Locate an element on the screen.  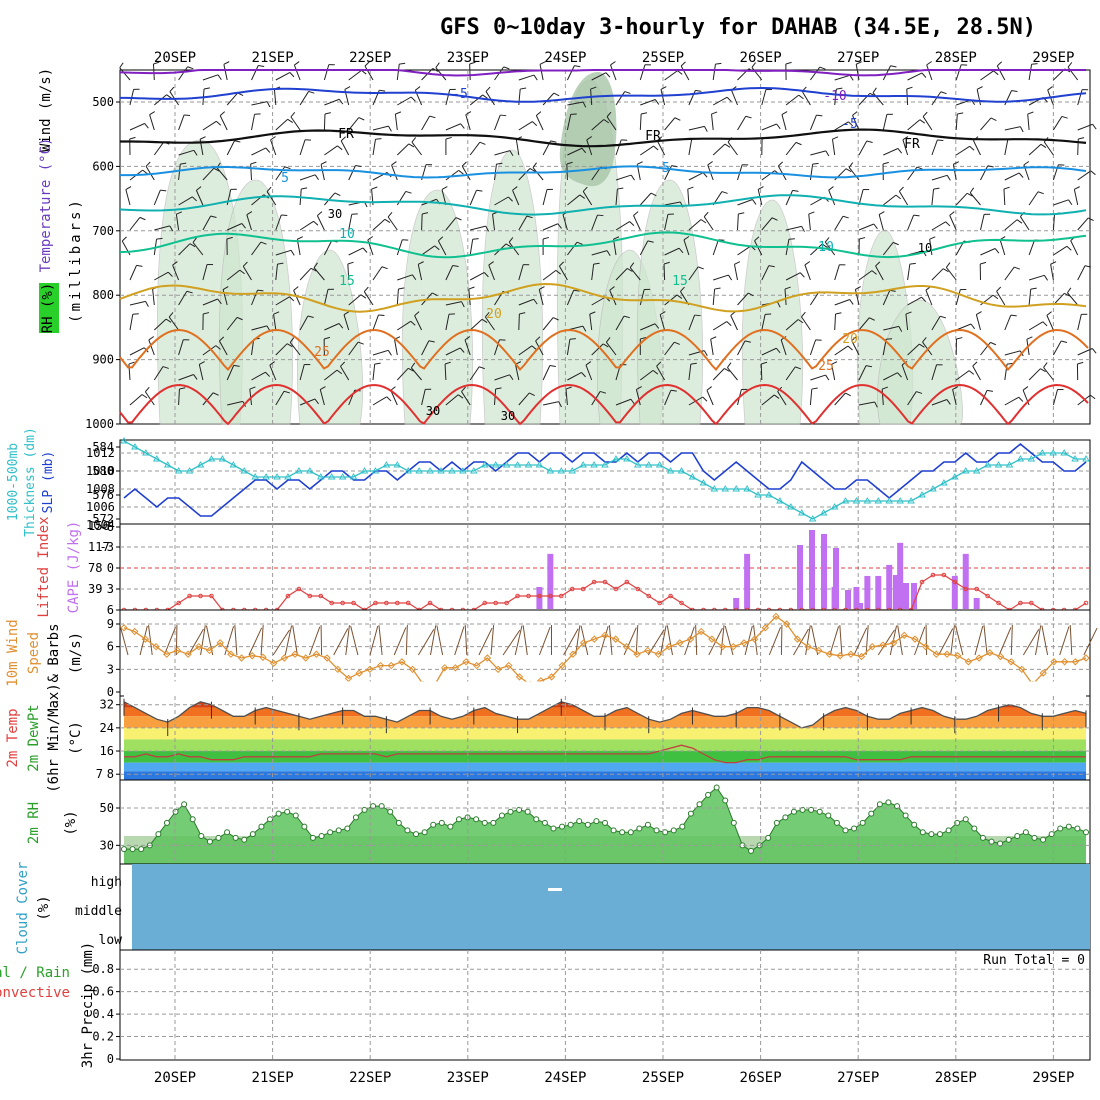
precip-grid is located at coordinates (605, 1005).